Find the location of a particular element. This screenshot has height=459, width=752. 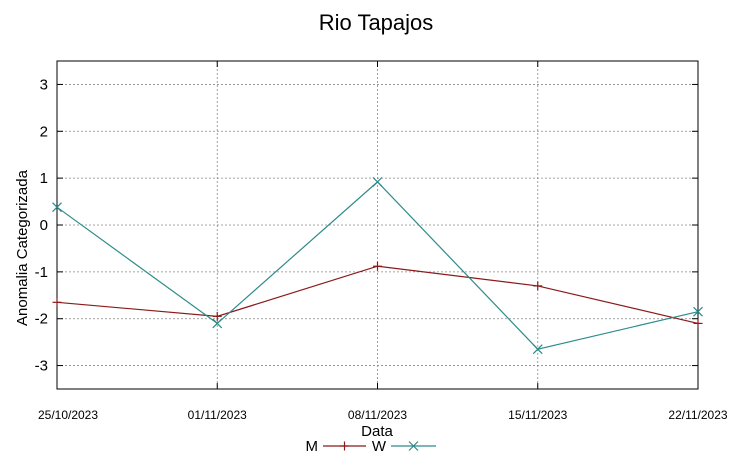

y-tick-label: -1 is located at coordinates (41, 272).